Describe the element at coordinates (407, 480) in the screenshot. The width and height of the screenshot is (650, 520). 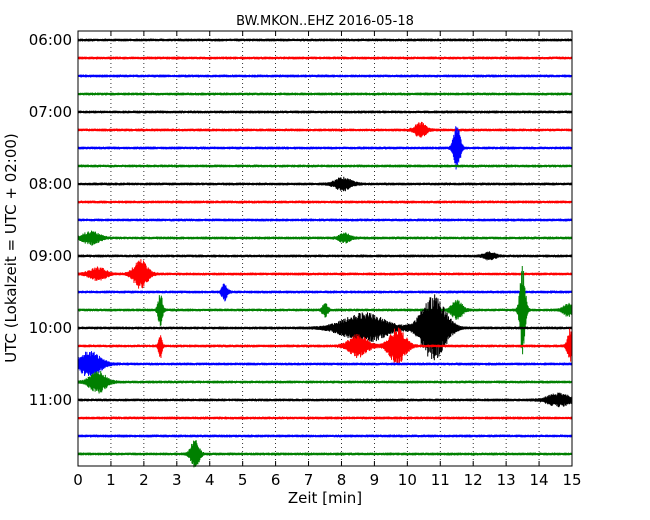
I see `x-tick-label: 10` at that location.